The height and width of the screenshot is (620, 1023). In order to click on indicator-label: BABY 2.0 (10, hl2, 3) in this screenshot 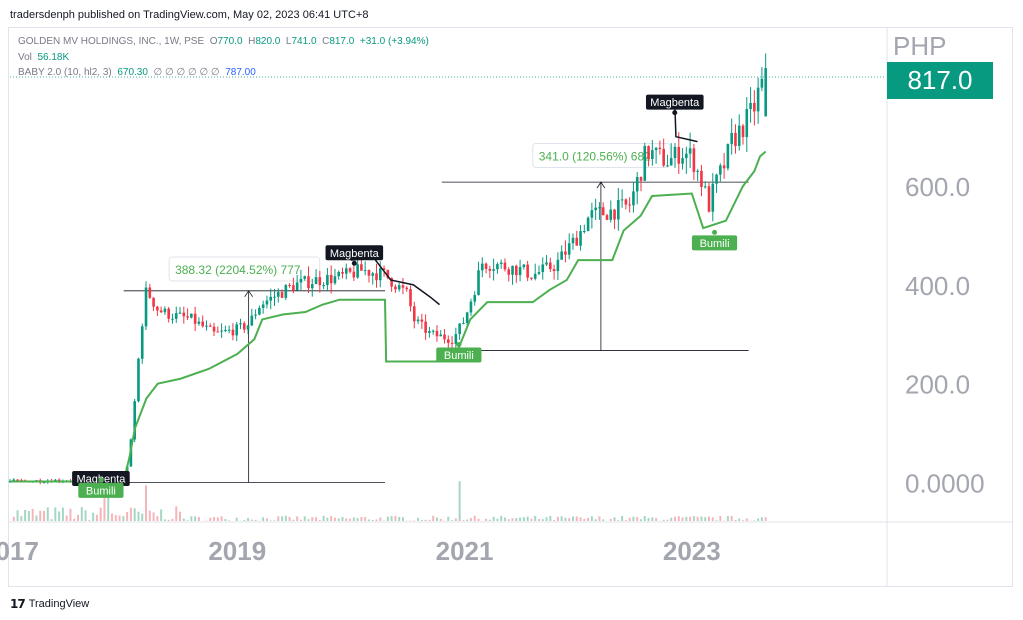, I will do `click(65, 72)`.